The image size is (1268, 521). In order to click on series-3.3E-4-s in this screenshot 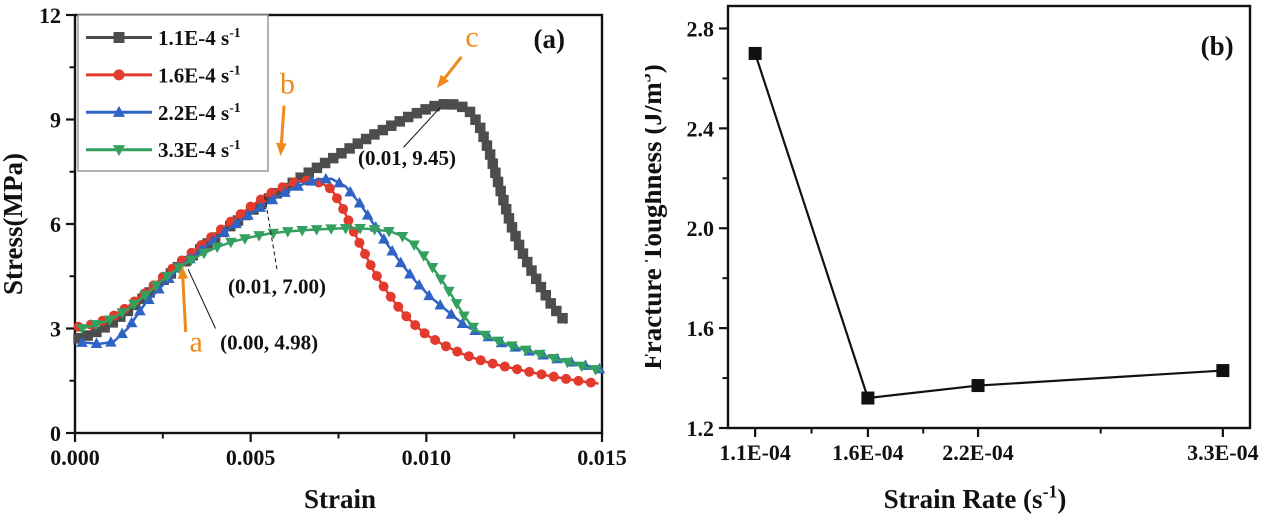, I will do `click(339, 299)`.